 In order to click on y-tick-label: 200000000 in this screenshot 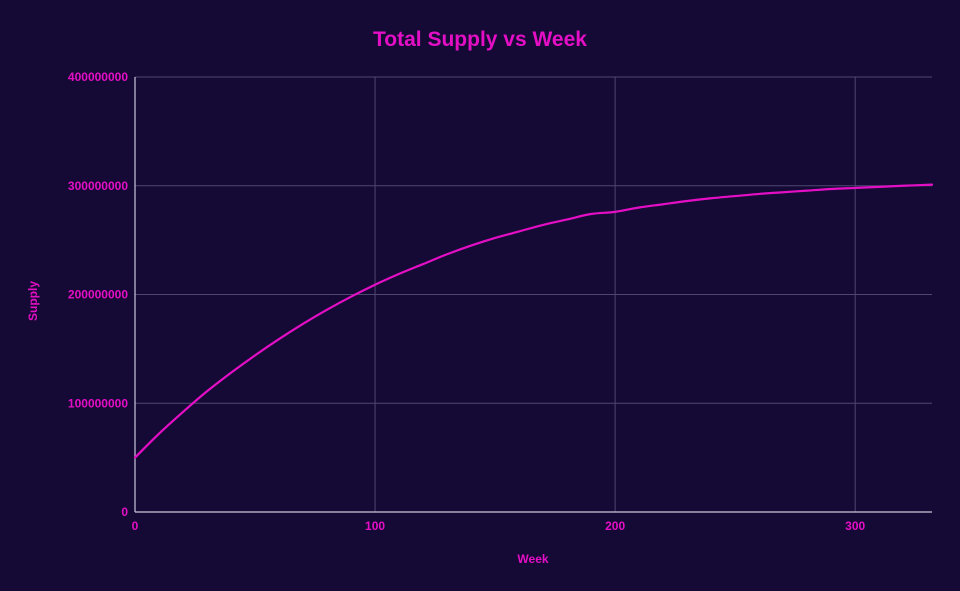, I will do `click(98, 295)`.